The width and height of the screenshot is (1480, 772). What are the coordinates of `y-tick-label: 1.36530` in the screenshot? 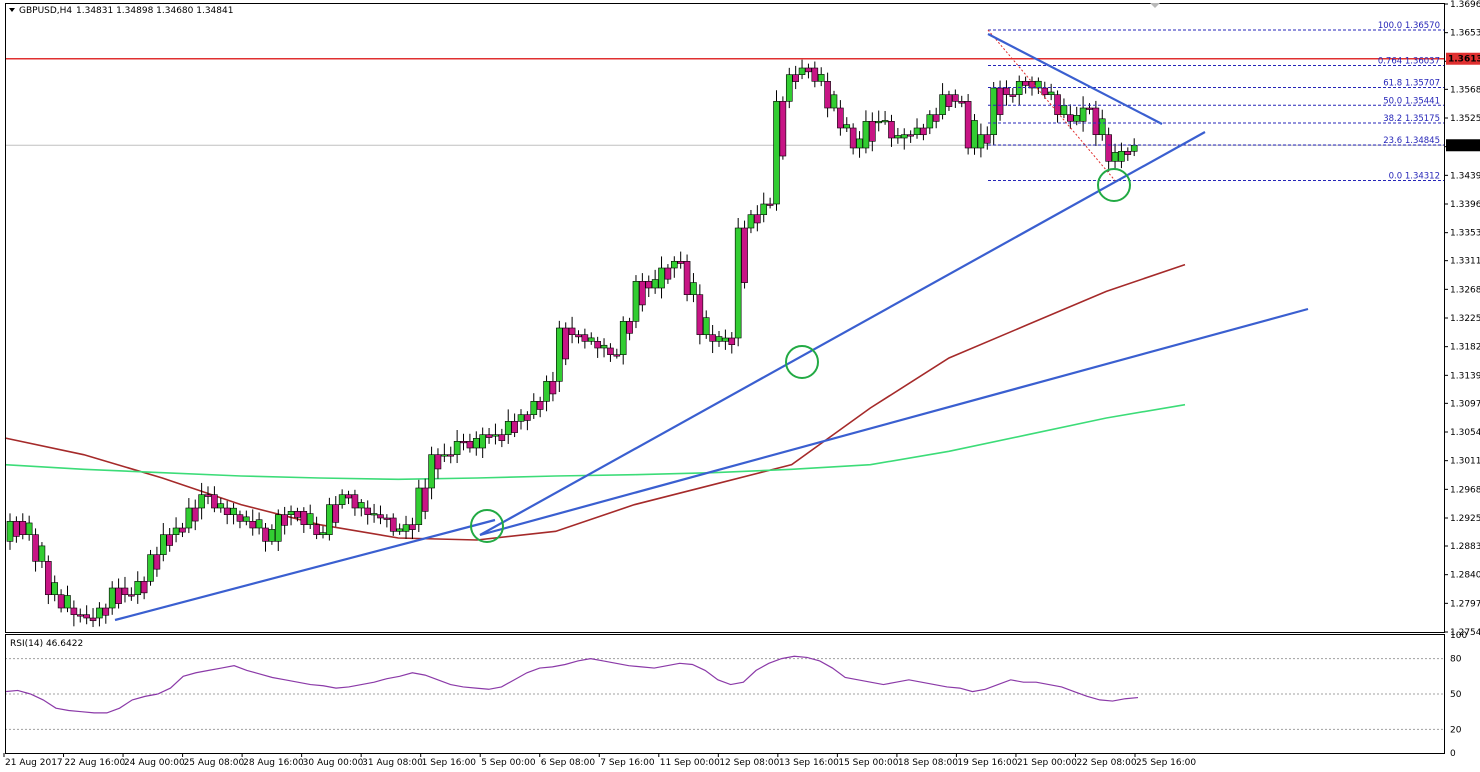 It's located at (1465, 34).